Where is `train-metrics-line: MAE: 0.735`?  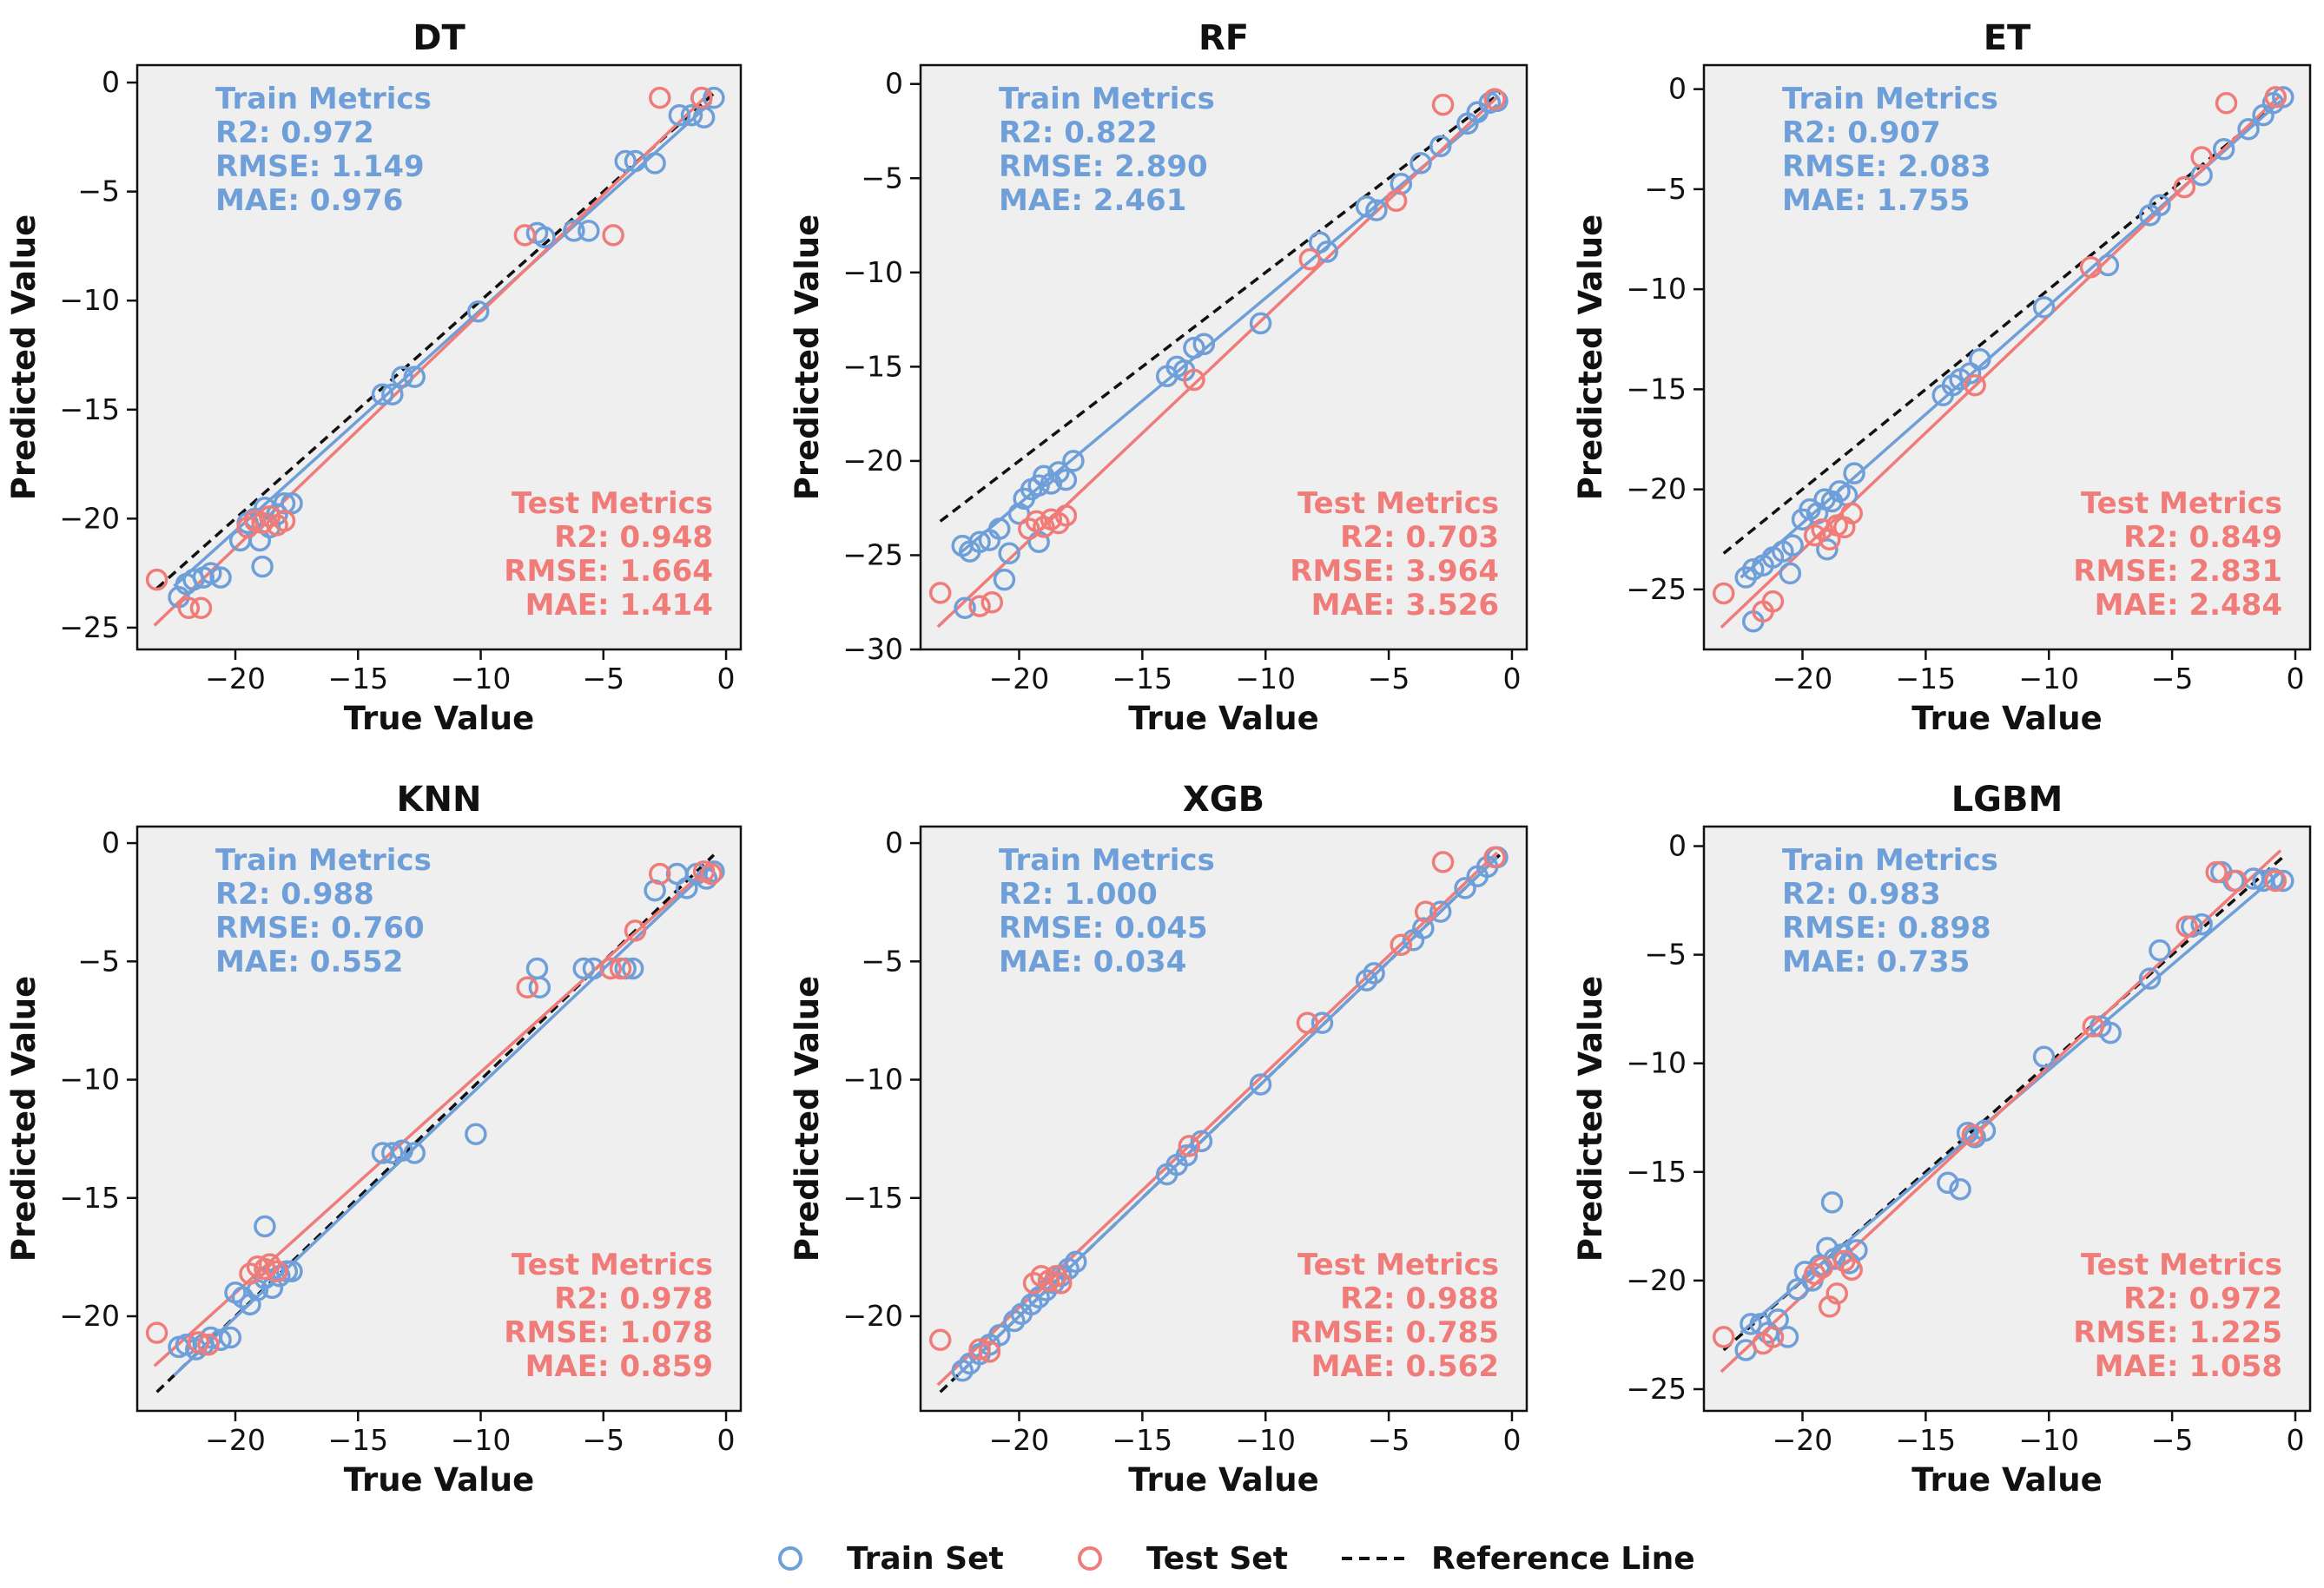
train-metrics-line: MAE: 0.735 is located at coordinates (1876, 962).